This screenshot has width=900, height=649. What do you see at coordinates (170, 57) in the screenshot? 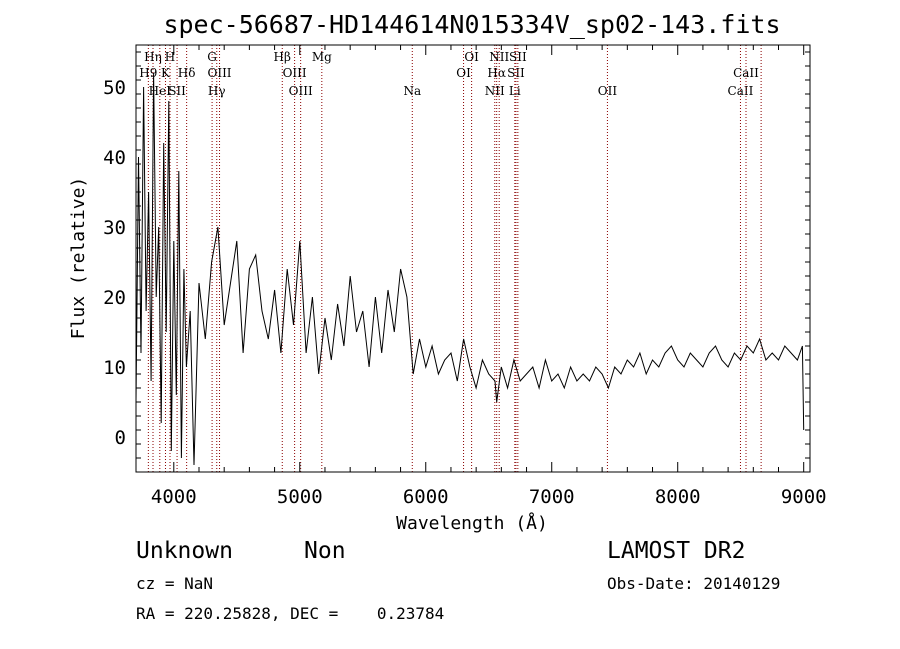
I see `line-marker-label: H` at bounding box center [170, 57].